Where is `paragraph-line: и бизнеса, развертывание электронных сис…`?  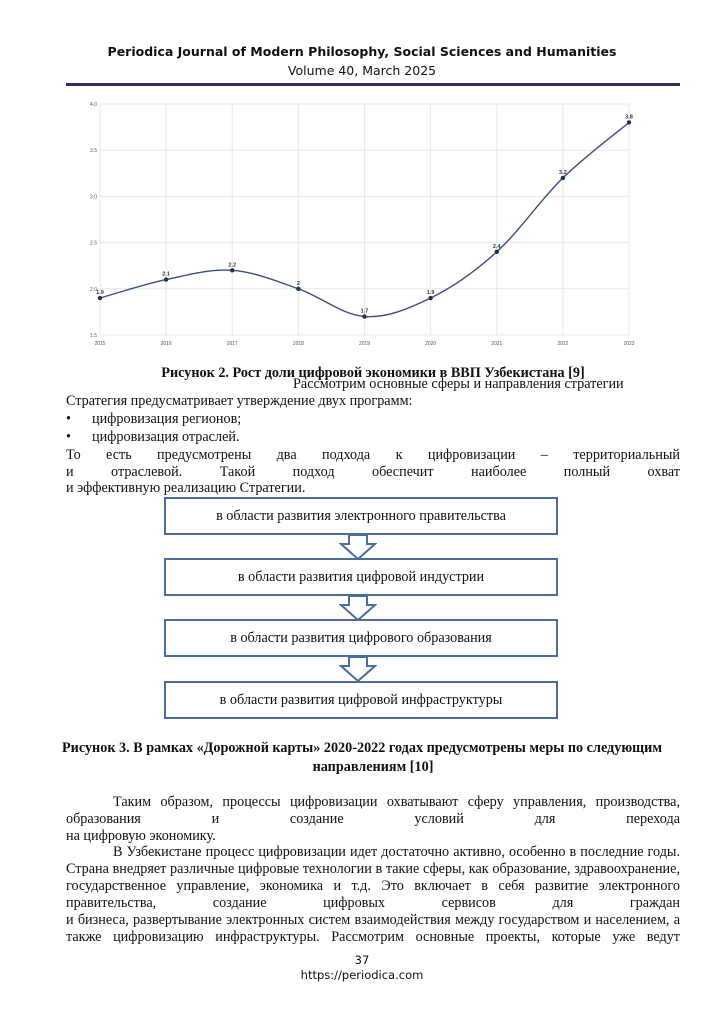 paragraph-line: и бизнеса, развертывание электронных сис… is located at coordinates (373, 920).